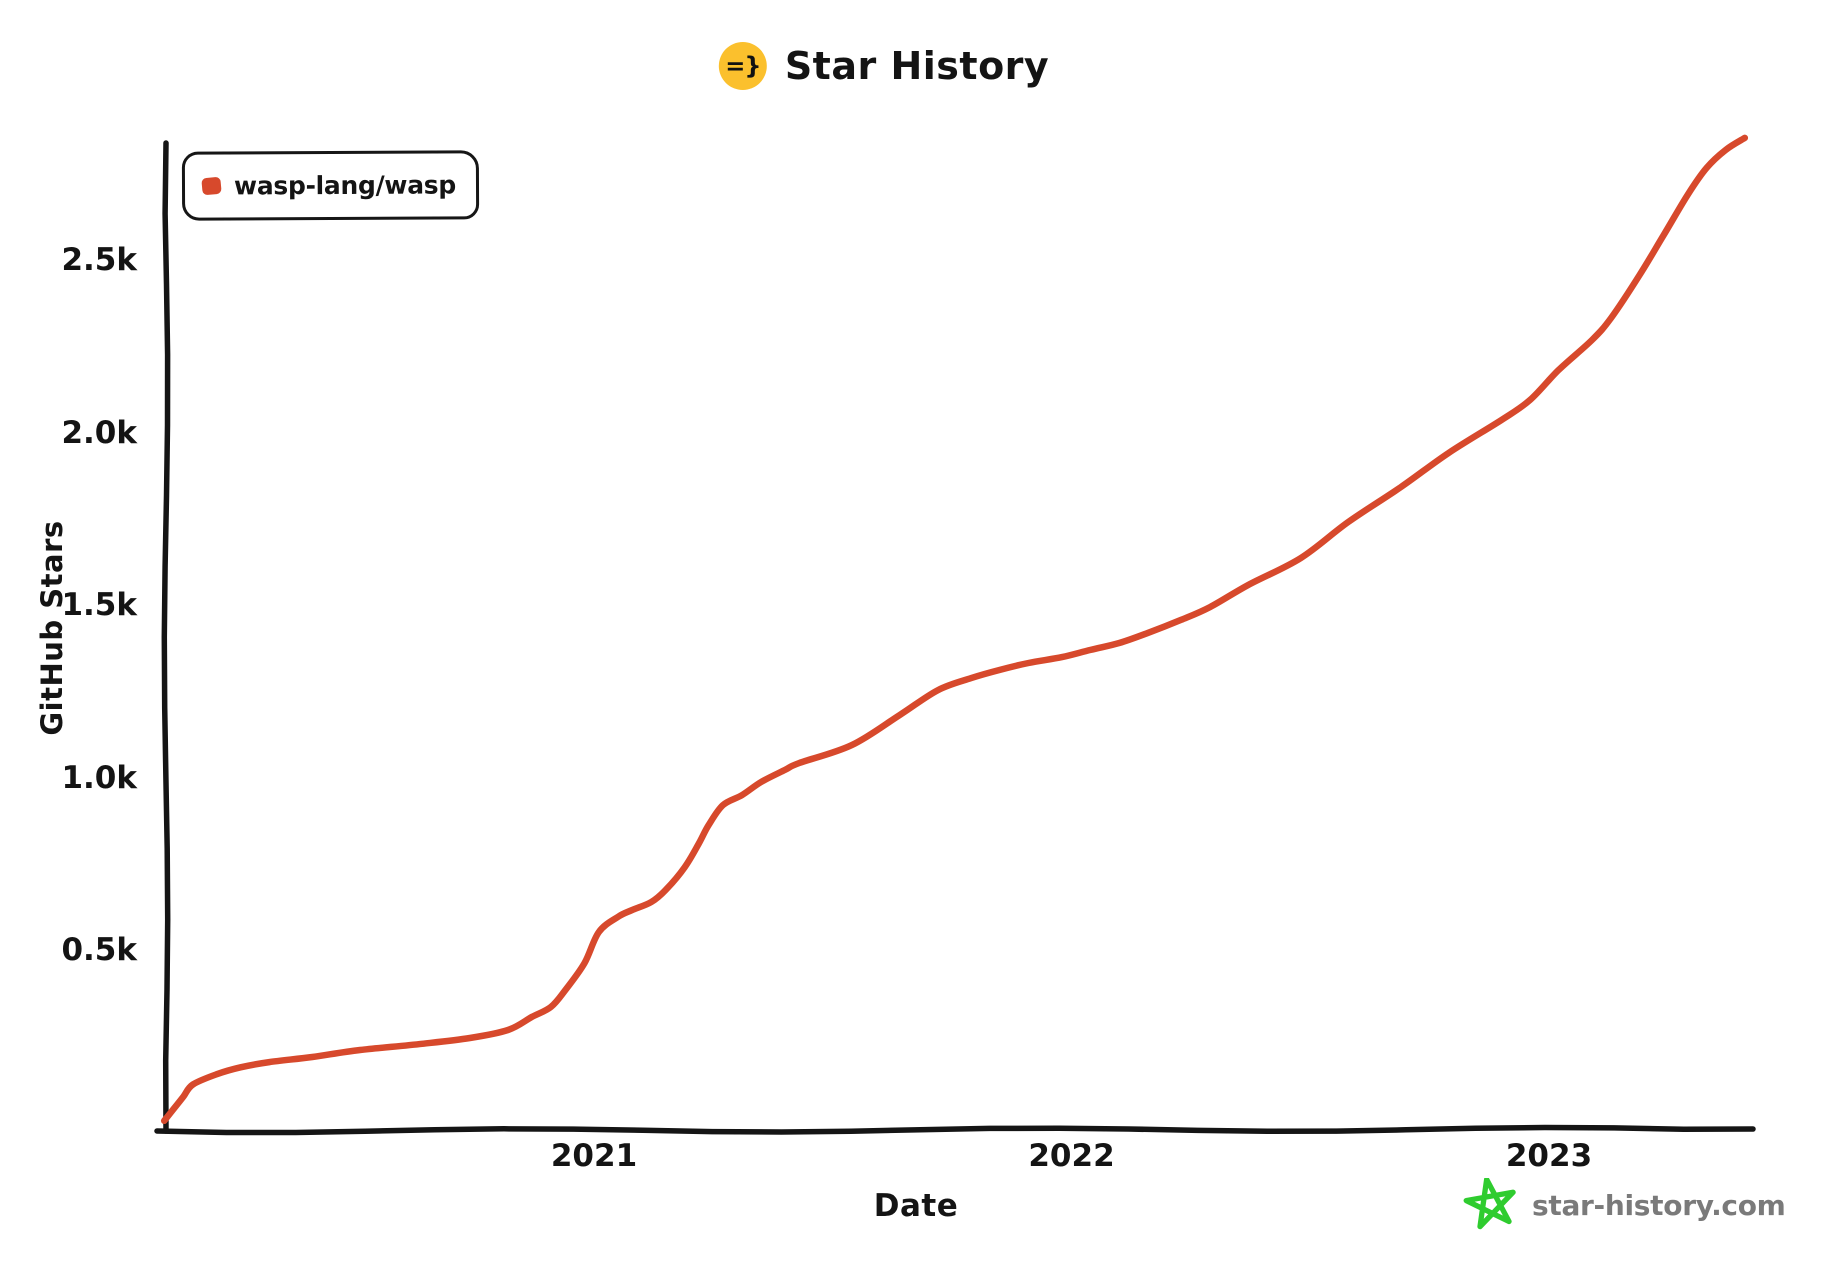 This screenshot has height=1276, width=1832. What do you see at coordinates (99, 777) in the screenshot?
I see `y-tick-label: 1.0k` at bounding box center [99, 777].